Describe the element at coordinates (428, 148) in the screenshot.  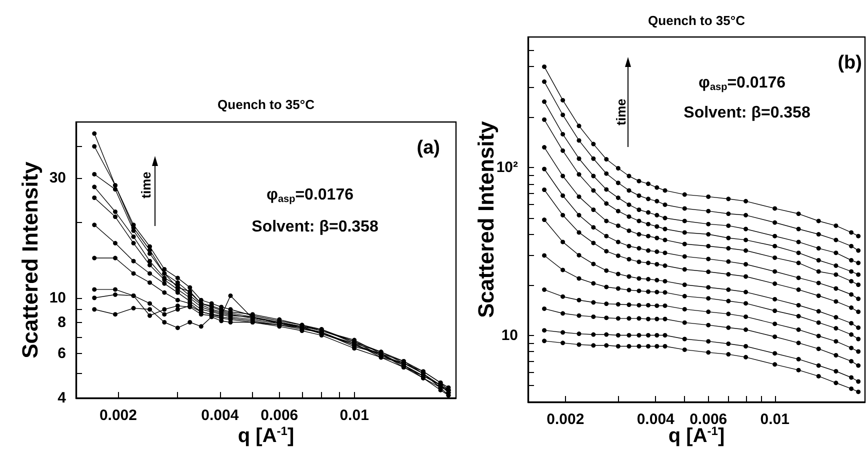
I see `annotation: (a)` at that location.